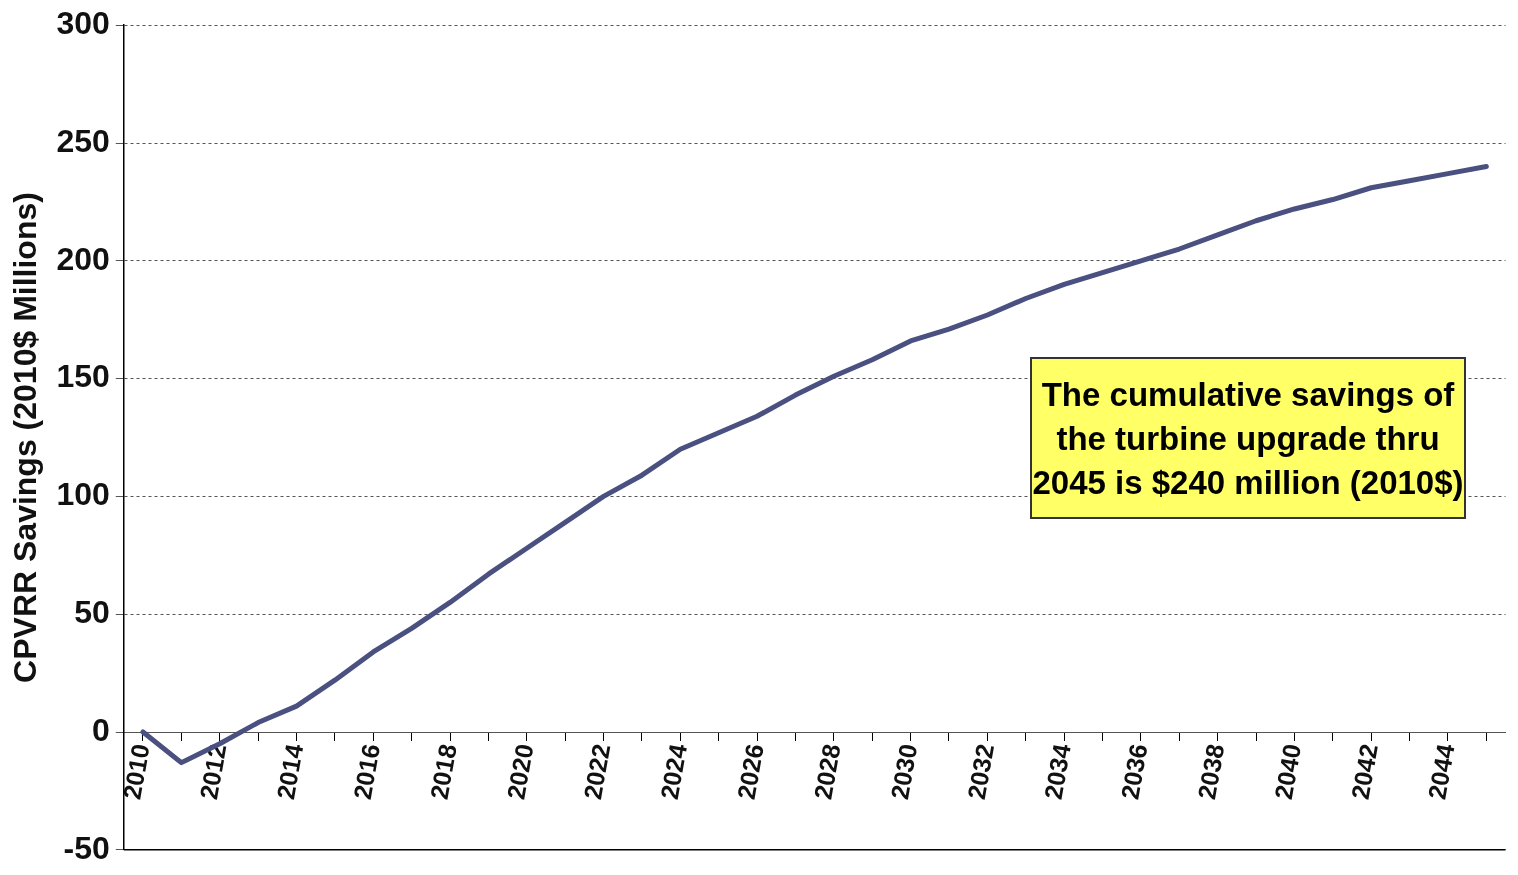 The image size is (1518, 875). What do you see at coordinates (1287, 771) in the screenshot?
I see `x-tick-label: 2040` at bounding box center [1287, 771].